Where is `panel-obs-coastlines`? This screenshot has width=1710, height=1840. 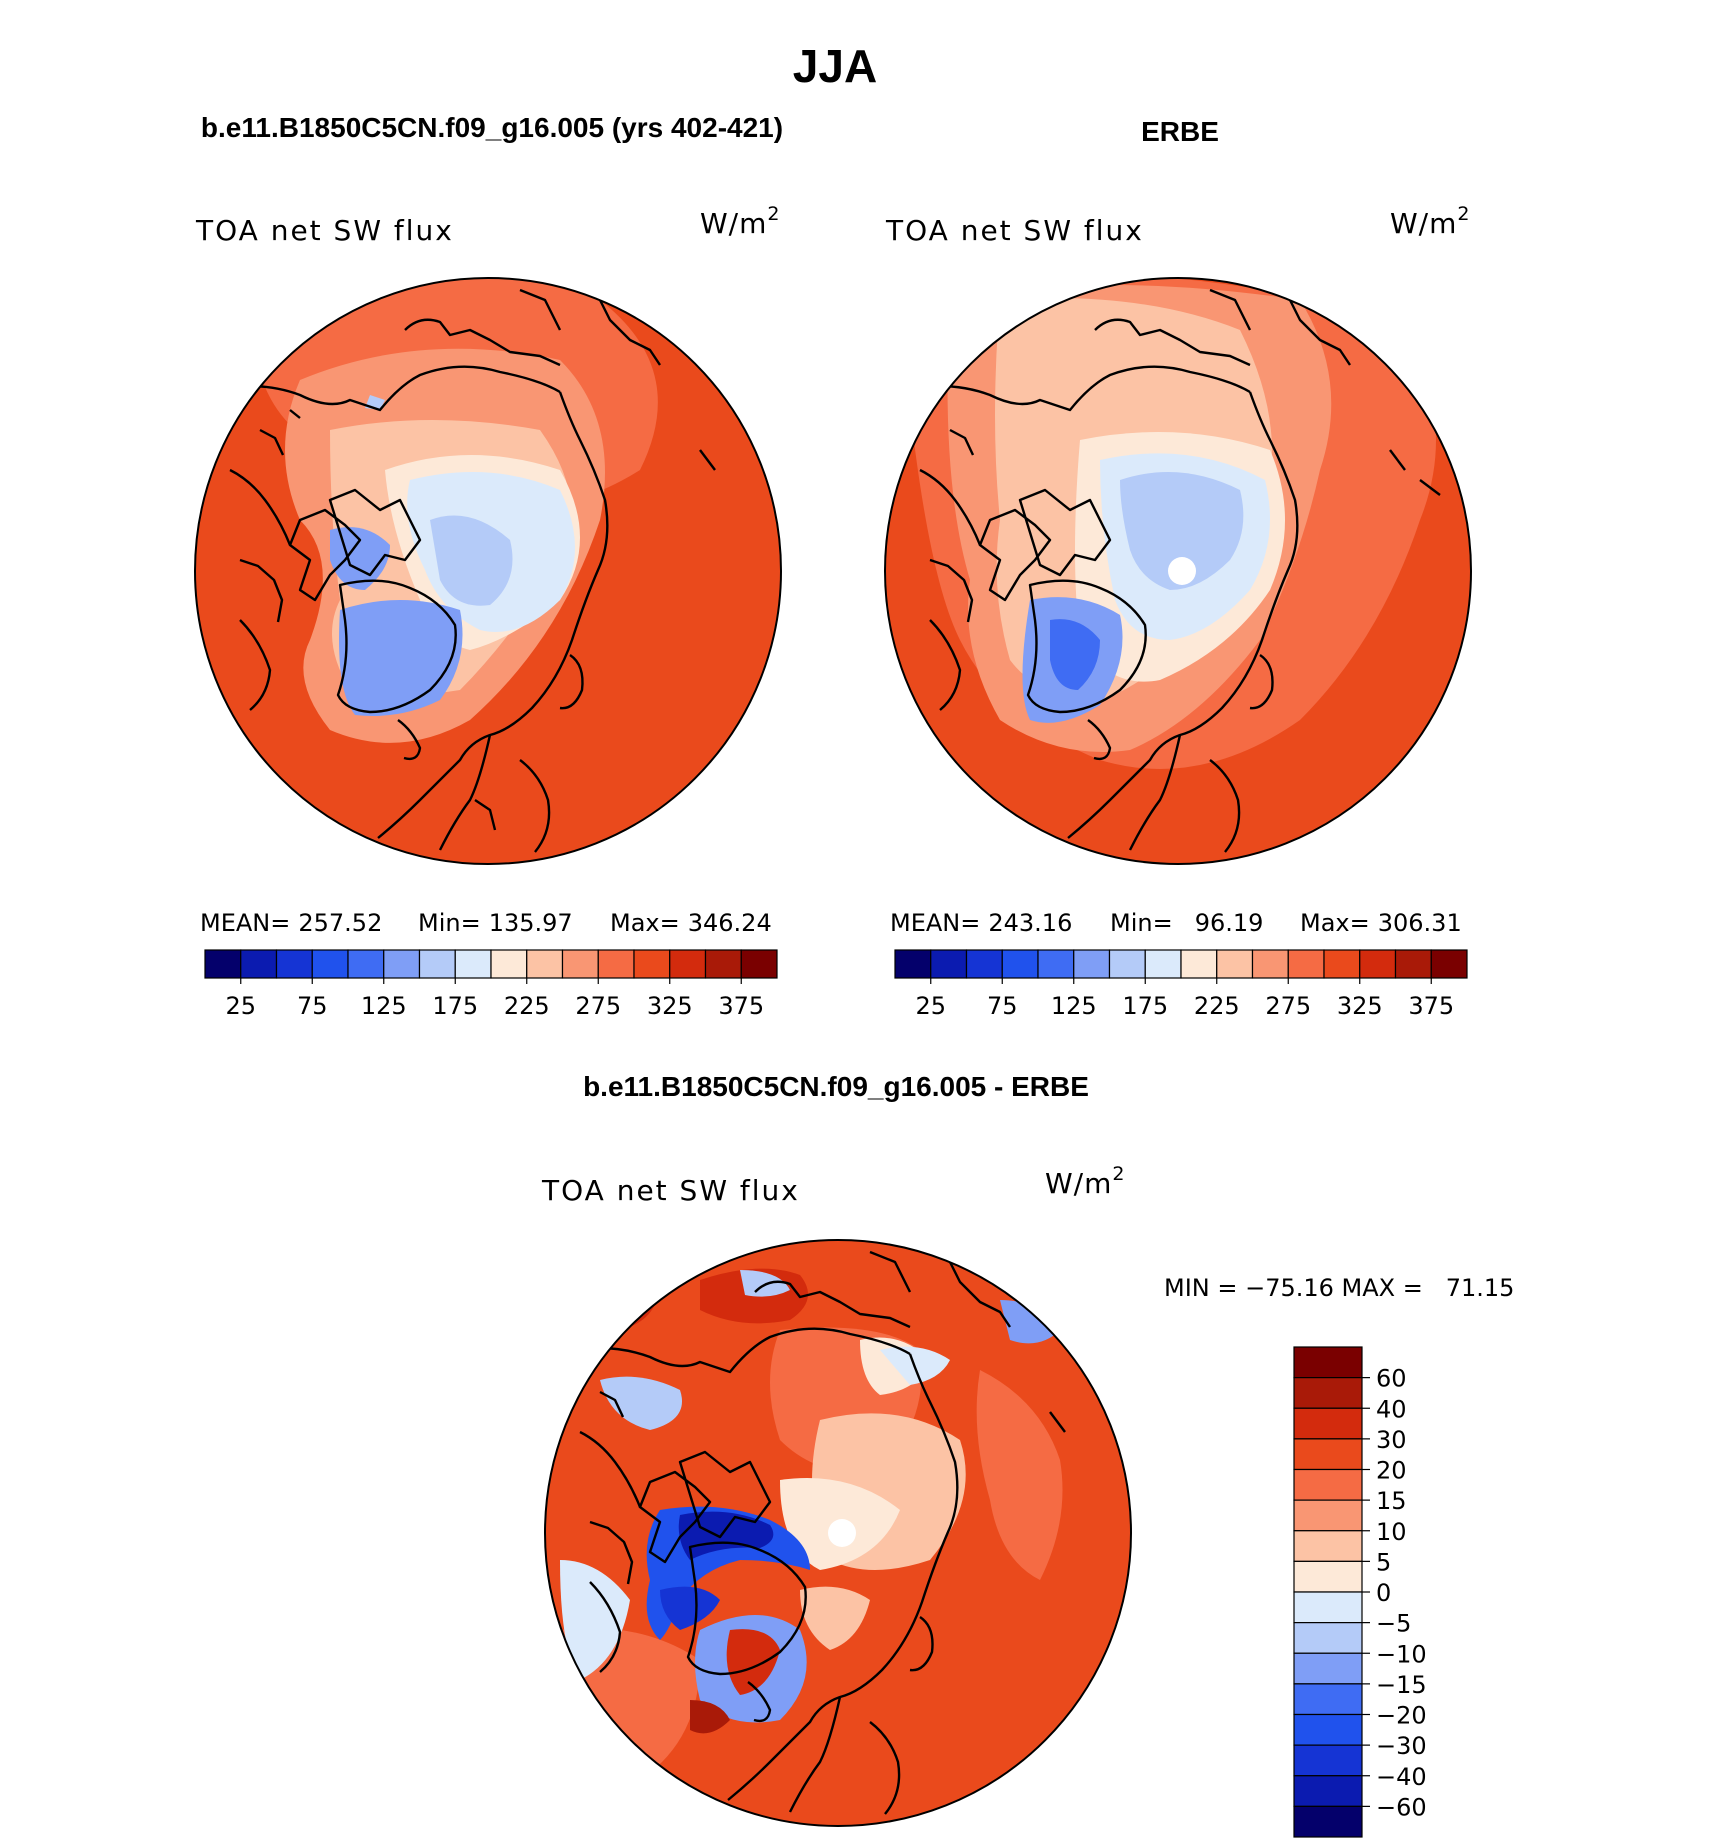 panel-obs-coastlines is located at coordinates (1170, 570).